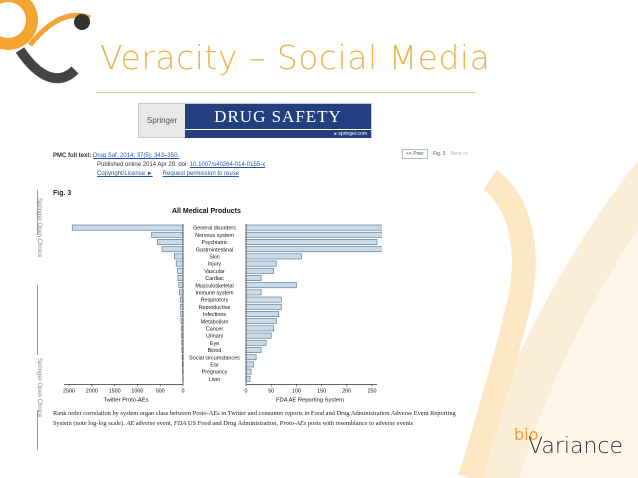  Describe the element at coordinates (214, 279) in the screenshot. I see `category-label: Cardiac` at that location.